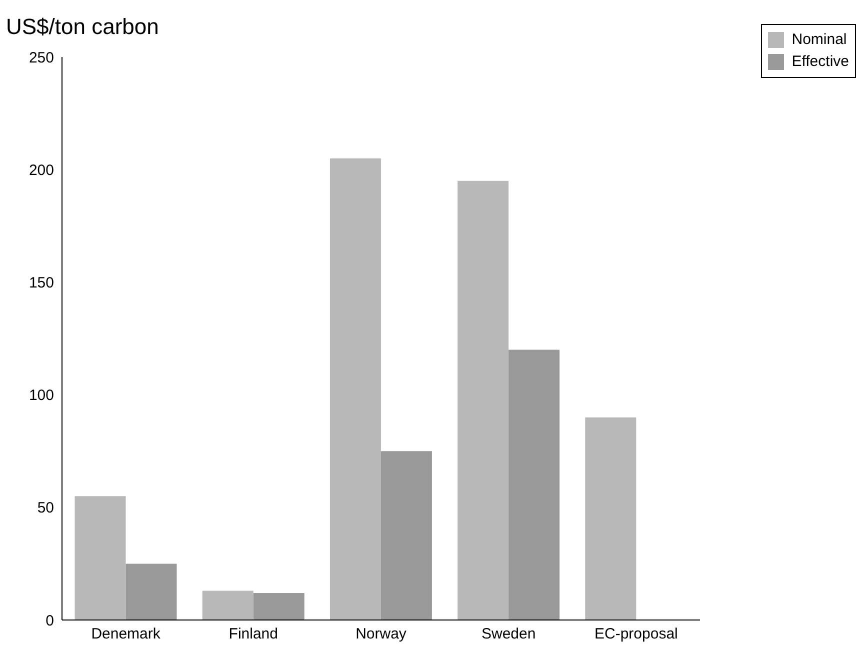  What do you see at coordinates (82, 27) in the screenshot?
I see `y-axis-title: US$/ton carbon` at bounding box center [82, 27].